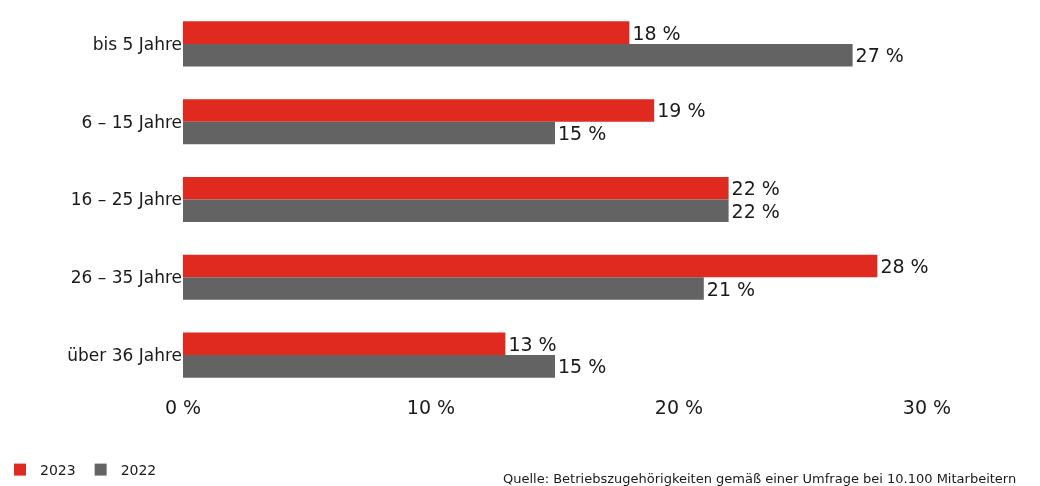 The width and height of the screenshot is (1040, 486). Describe the element at coordinates (679, 407) in the screenshot. I see `x-tick-label: 20 %` at that location.